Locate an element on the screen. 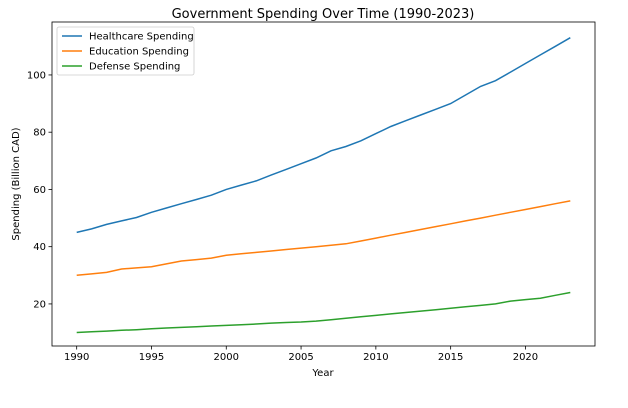 The width and height of the screenshot is (628, 408). y-tick-label: 100 is located at coordinates (36, 75).